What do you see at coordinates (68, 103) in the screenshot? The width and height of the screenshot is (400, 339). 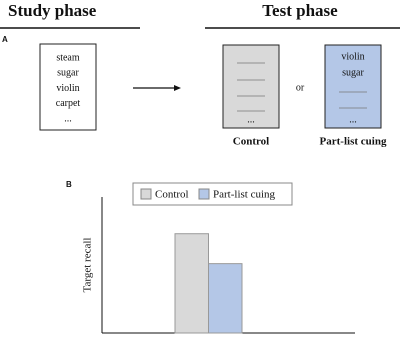 I see `study-word: carpet` at bounding box center [68, 103].